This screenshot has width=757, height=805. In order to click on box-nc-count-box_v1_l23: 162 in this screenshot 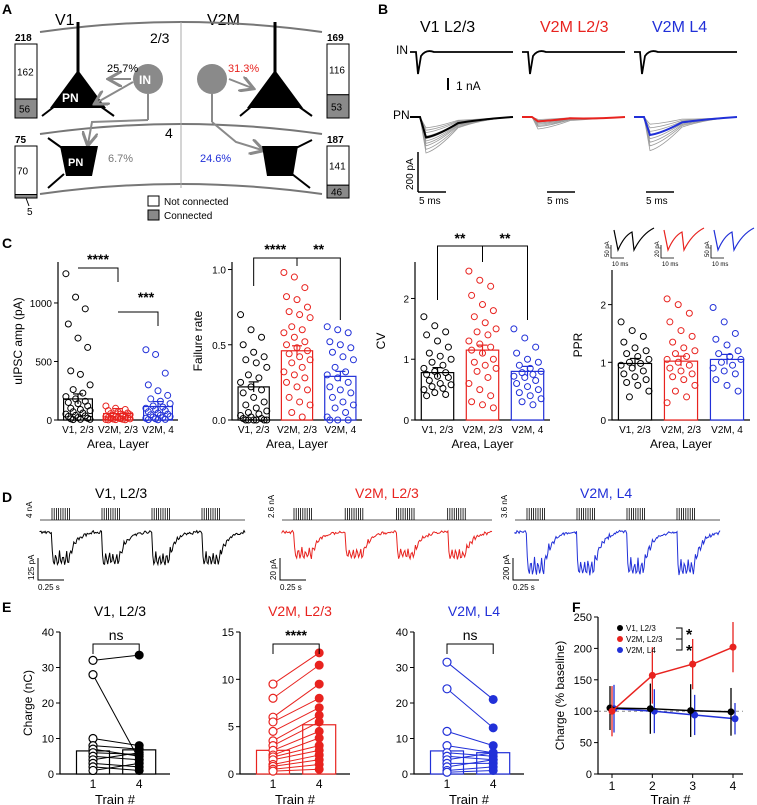, I will do `click(25, 72)`.